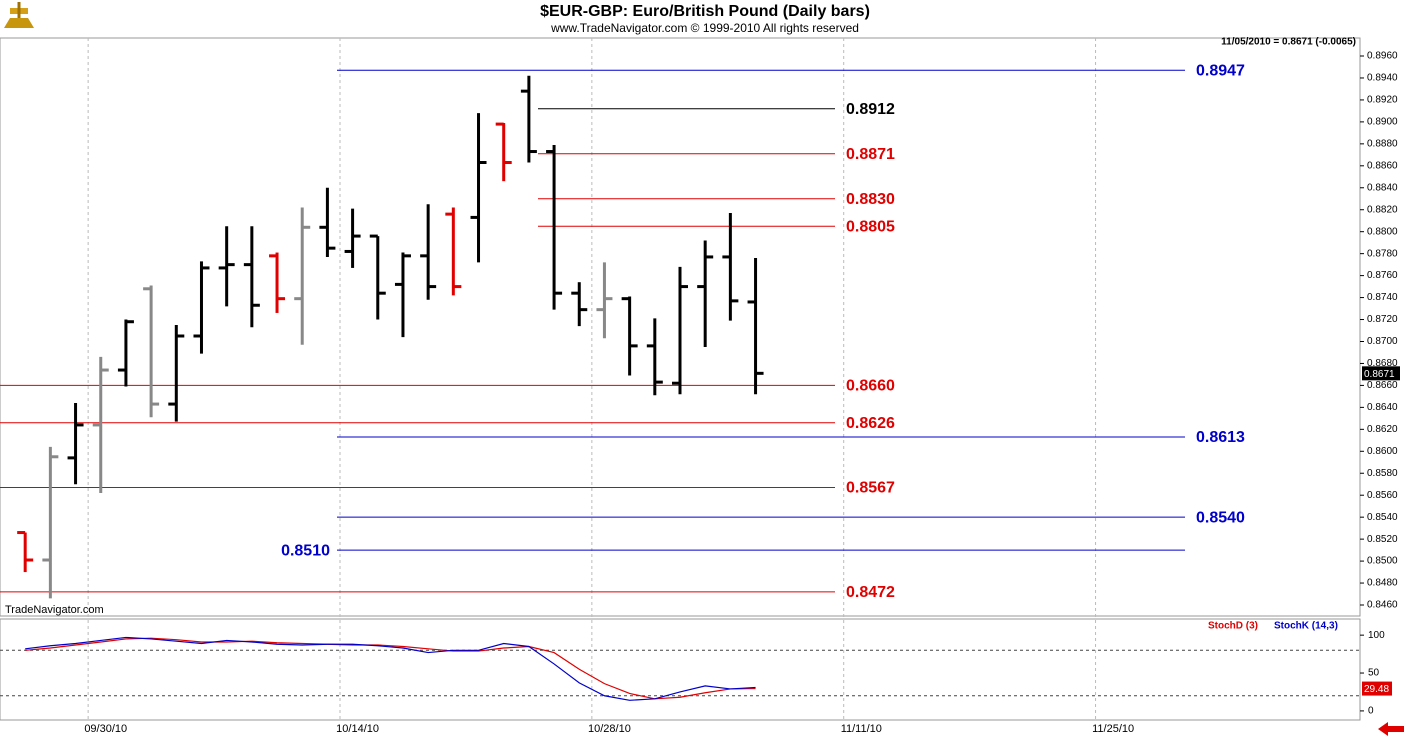 This screenshot has width=1410, height=738. Describe the element at coordinates (1382, 341) in the screenshot. I see `y-tick-label: 0.8700` at that location.